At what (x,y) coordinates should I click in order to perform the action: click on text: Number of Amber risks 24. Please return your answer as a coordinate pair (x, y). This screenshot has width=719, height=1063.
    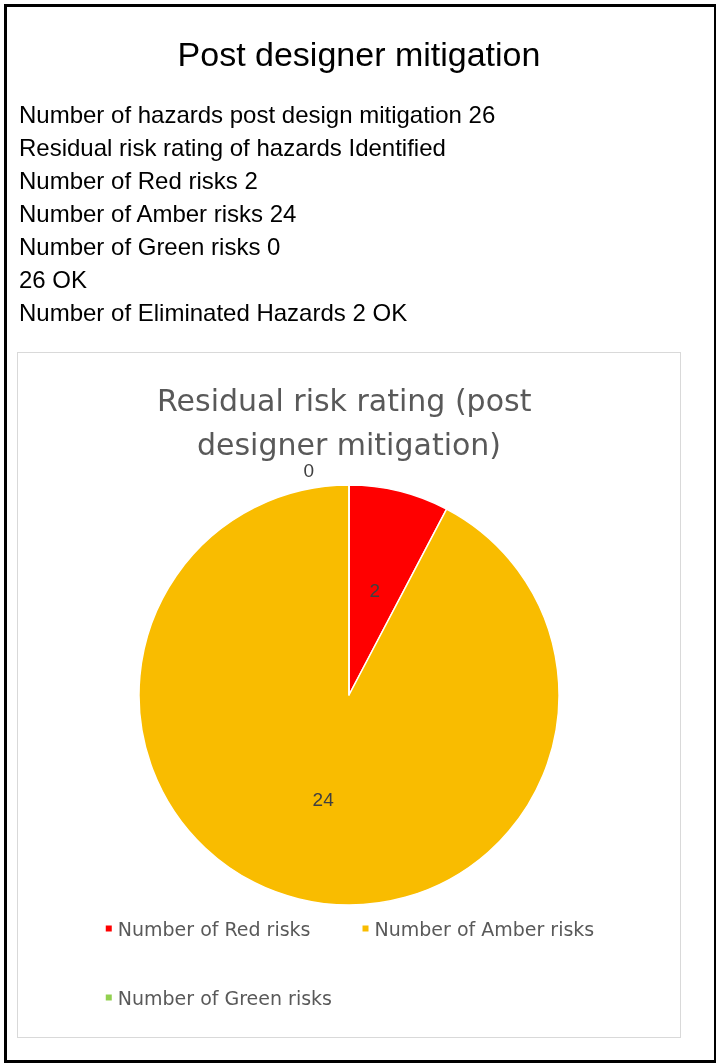
    Looking at the image, I should click on (158, 214).